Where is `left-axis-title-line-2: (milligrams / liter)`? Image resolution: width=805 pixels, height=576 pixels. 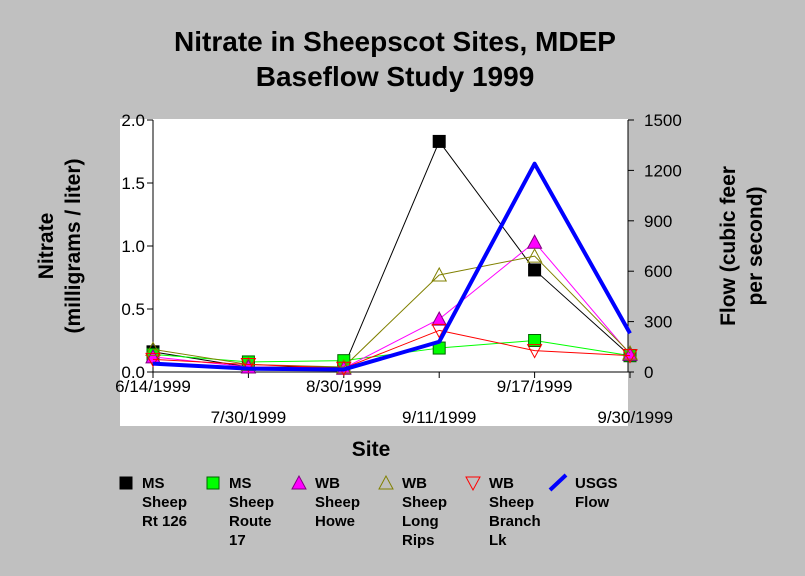 left-axis-title-line-2: (milligrams / liter) is located at coordinates (73, 245).